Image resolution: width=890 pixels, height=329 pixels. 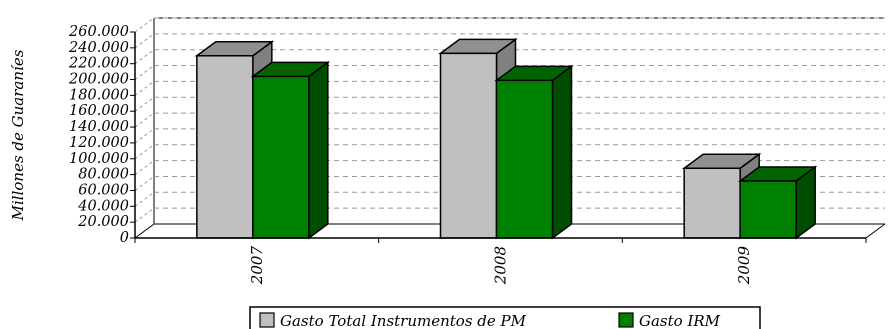 I want to click on x-tick-label: 2008, so click(x=501, y=265).